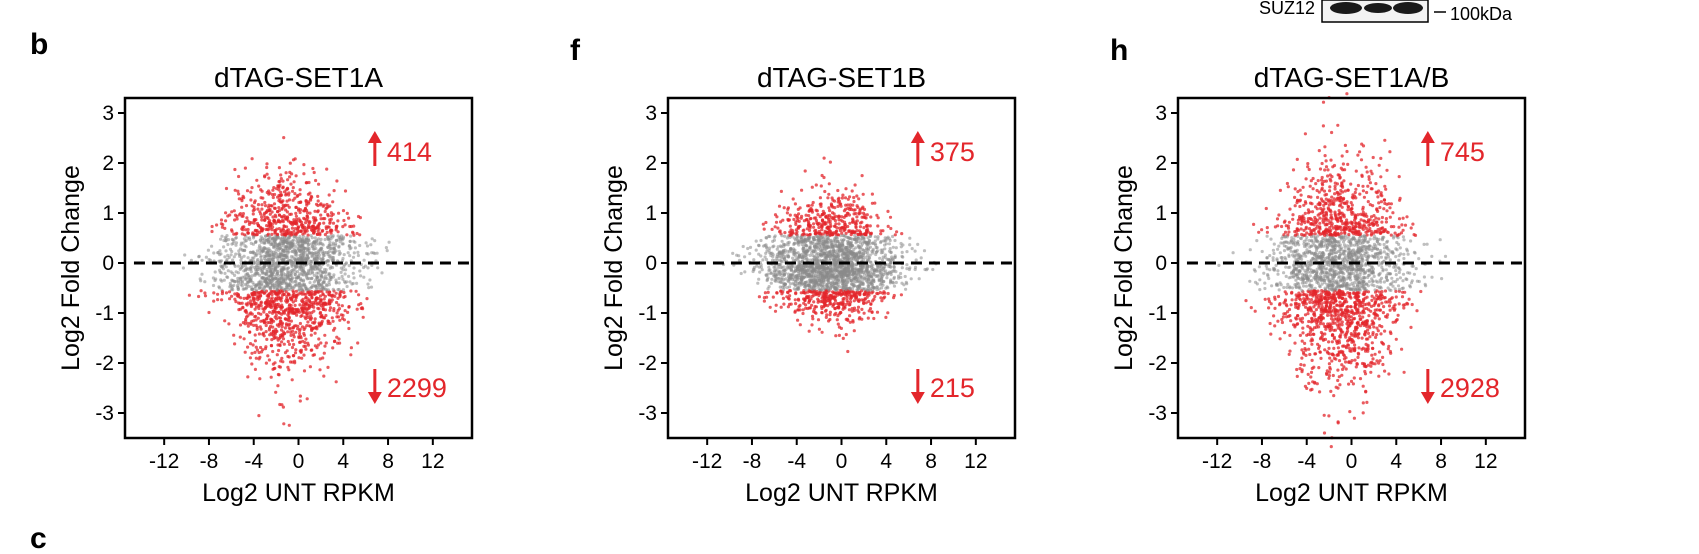 This screenshot has height=554, width=1699. I want to click on blot-band, so click(1346, 8).